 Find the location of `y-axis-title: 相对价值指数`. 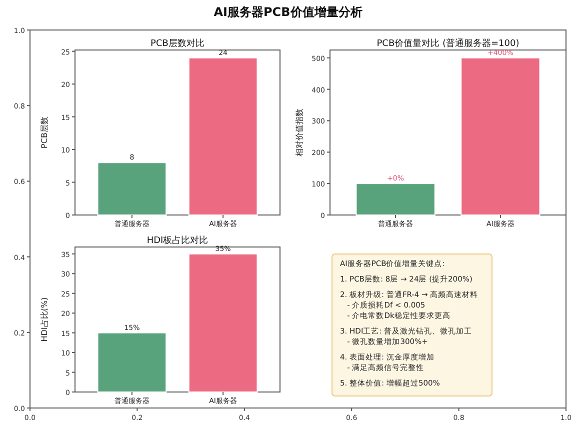

y-axis-title: 相对价值指数 is located at coordinates (299, 132).